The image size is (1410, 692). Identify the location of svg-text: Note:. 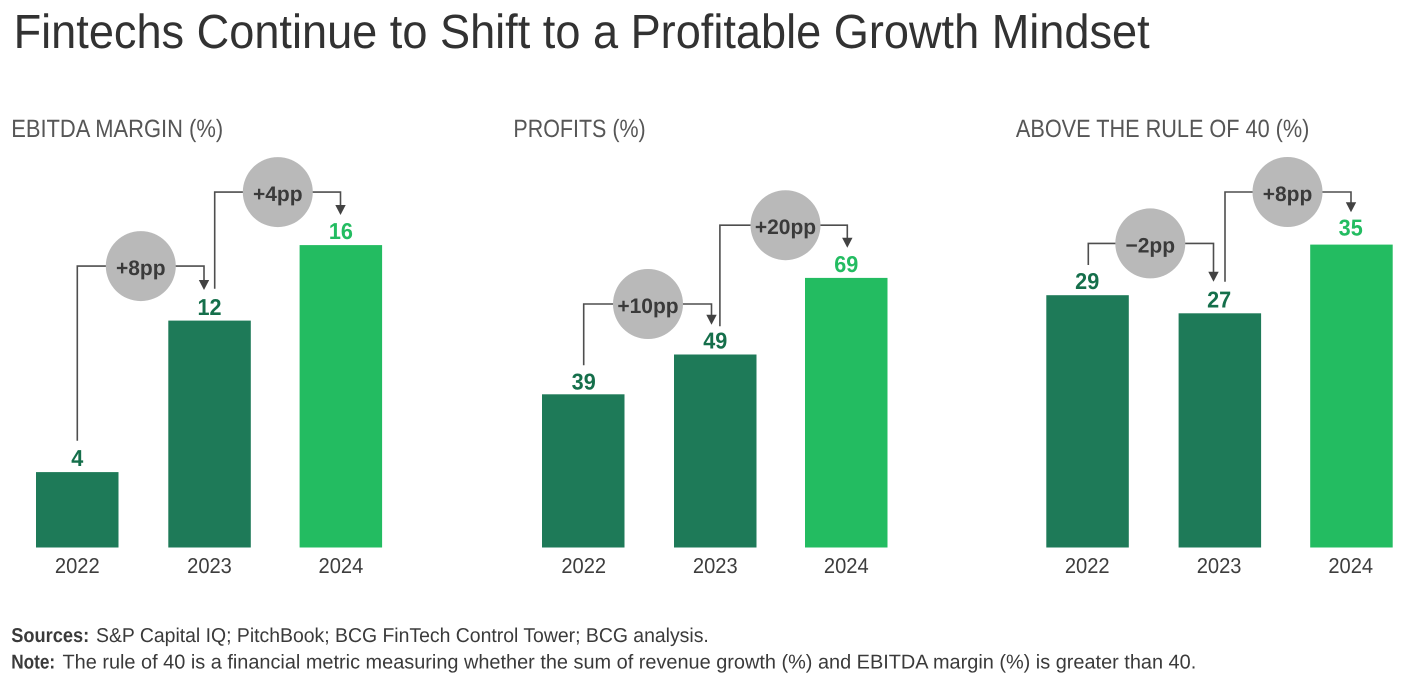
(33, 663).